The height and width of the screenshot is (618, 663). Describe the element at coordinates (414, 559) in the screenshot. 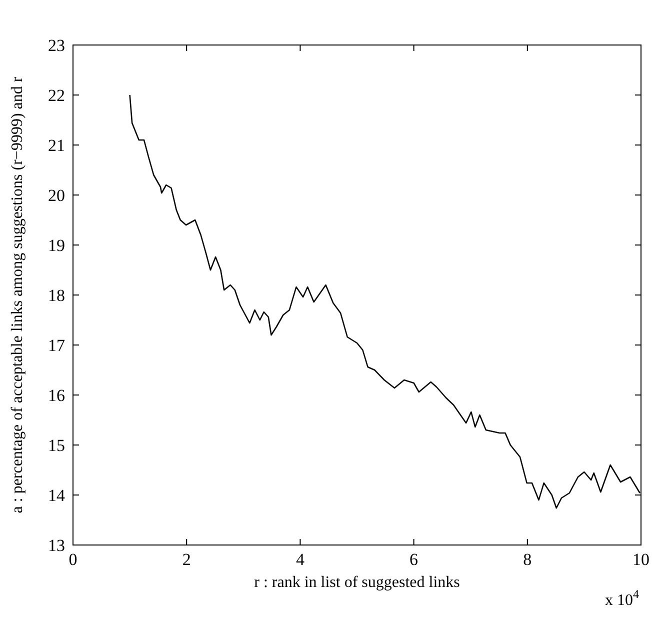

I see `x-tick-label: 6` at that location.